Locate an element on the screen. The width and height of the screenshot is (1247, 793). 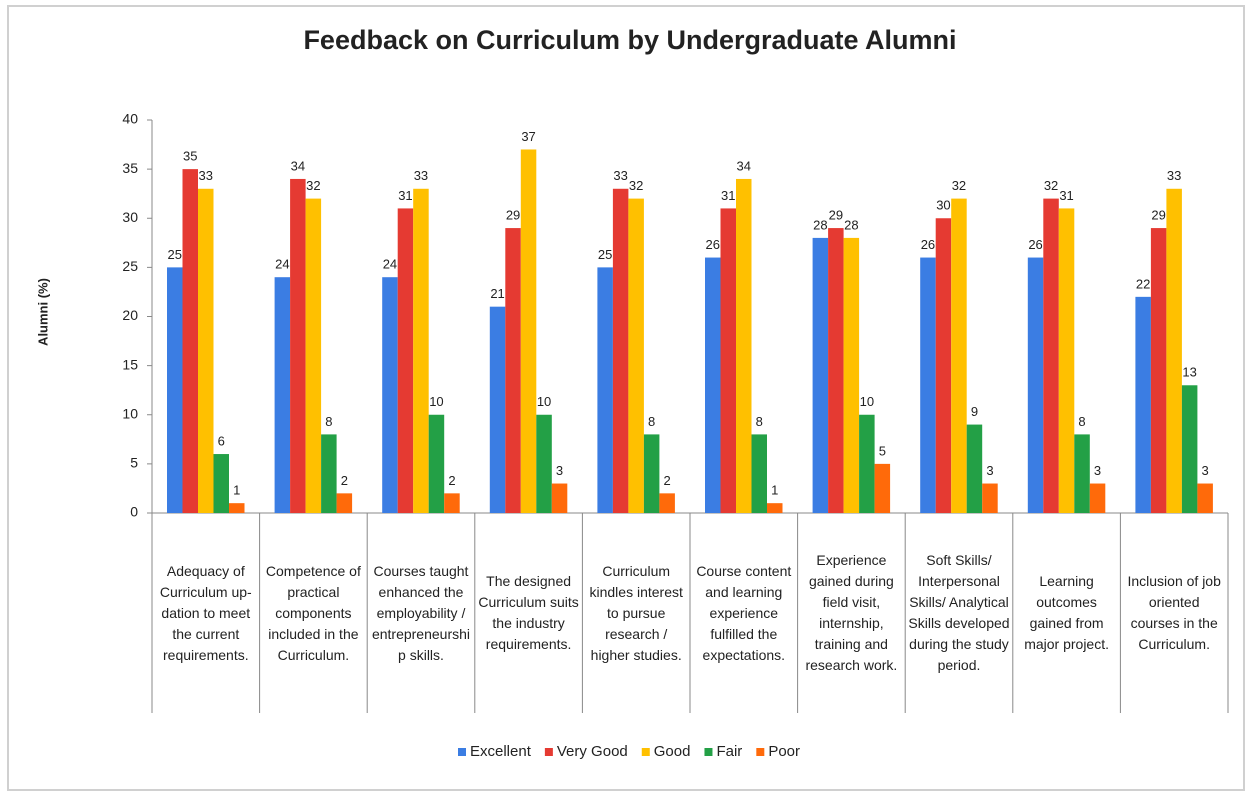
y-tick-label: 35 is located at coordinates (130, 168).